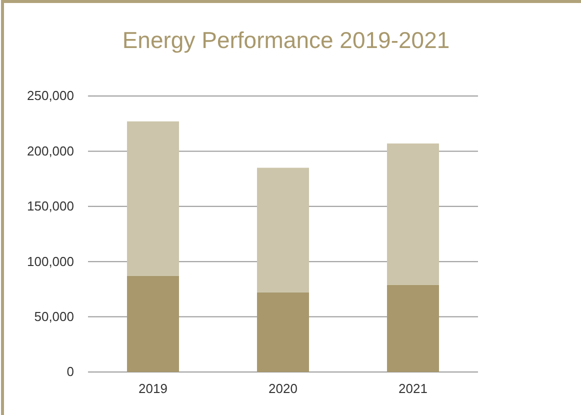 The image size is (581, 415). What do you see at coordinates (50, 261) in the screenshot?
I see `y-tick-label: 100,000` at bounding box center [50, 261].